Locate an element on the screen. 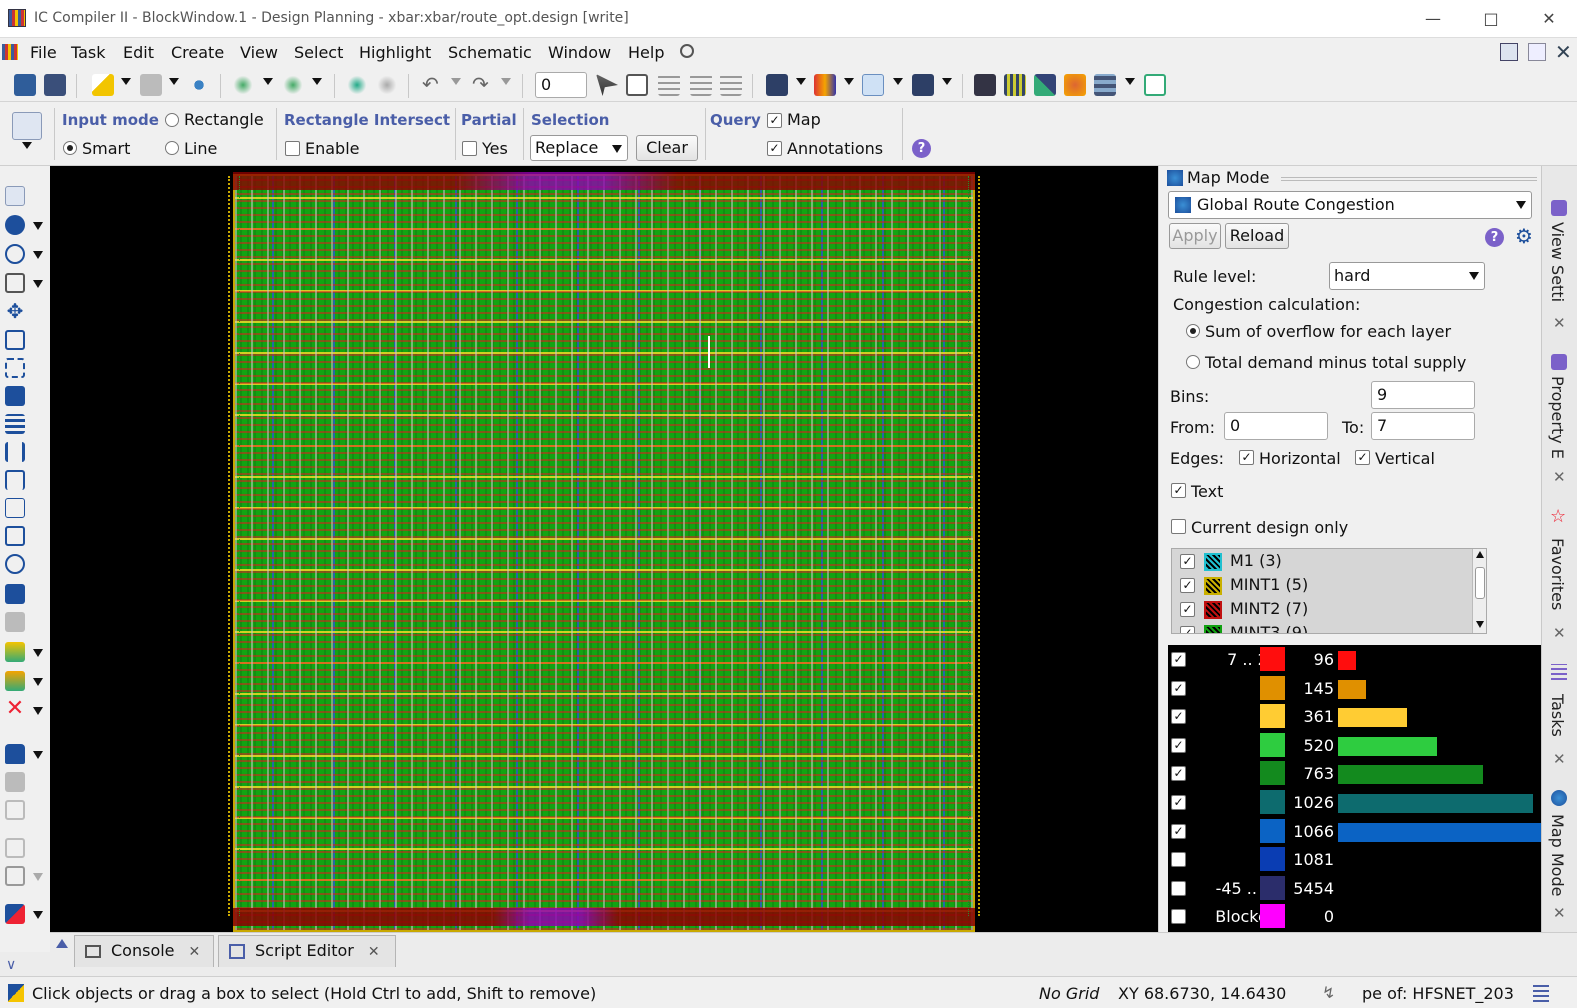 This screenshot has width=1577, height=1008. comment-icon is located at coordinates (777, 85).